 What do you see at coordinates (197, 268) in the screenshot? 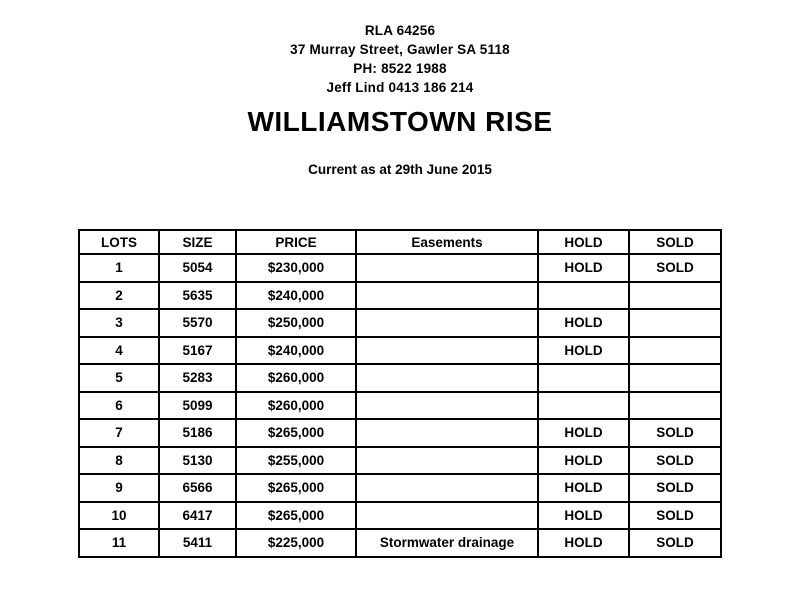
I see `cell-size: 5054` at bounding box center [197, 268].